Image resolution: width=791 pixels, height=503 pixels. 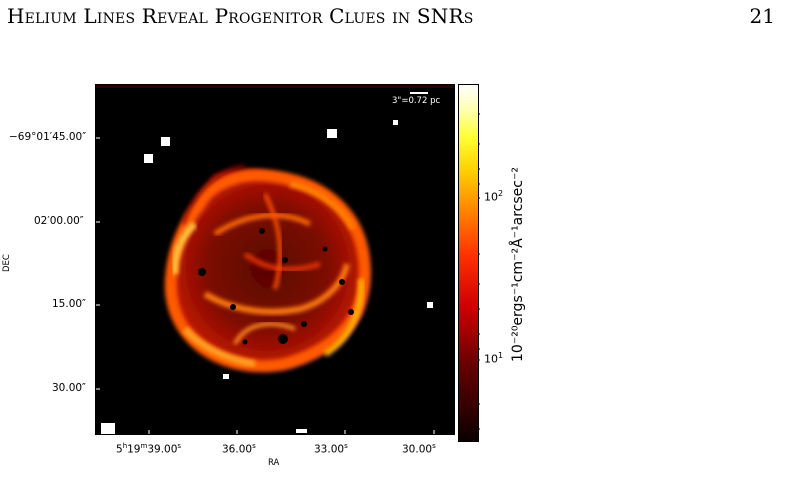 I want to click on colorbar-tick-label: 102, so click(x=494, y=196).